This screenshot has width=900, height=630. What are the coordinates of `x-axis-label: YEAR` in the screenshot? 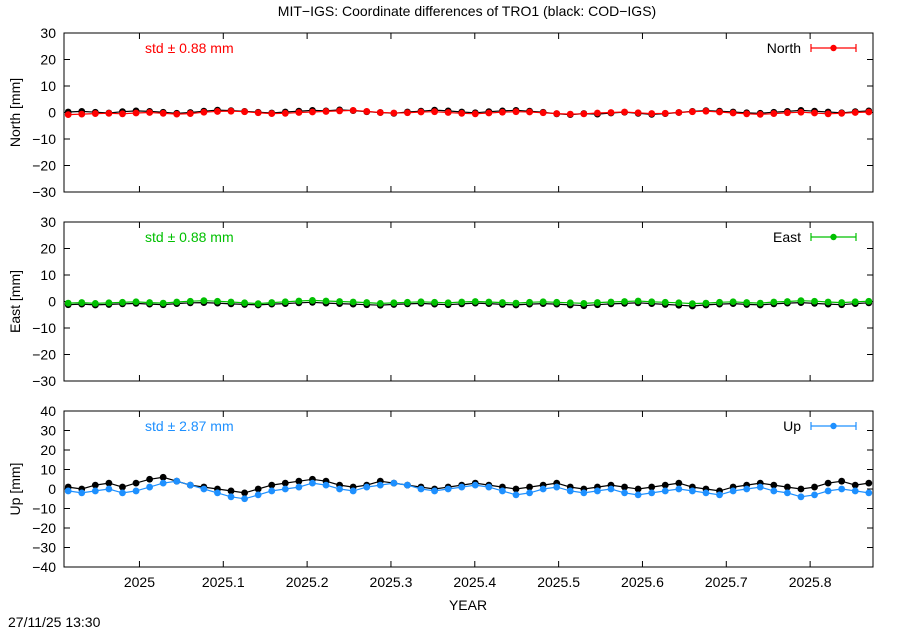 It's located at (468, 605).